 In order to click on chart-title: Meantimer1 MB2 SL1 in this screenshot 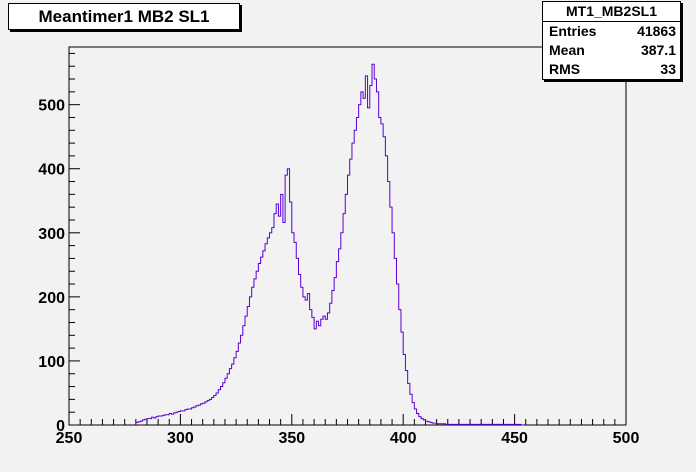, I will do `click(124, 16)`.